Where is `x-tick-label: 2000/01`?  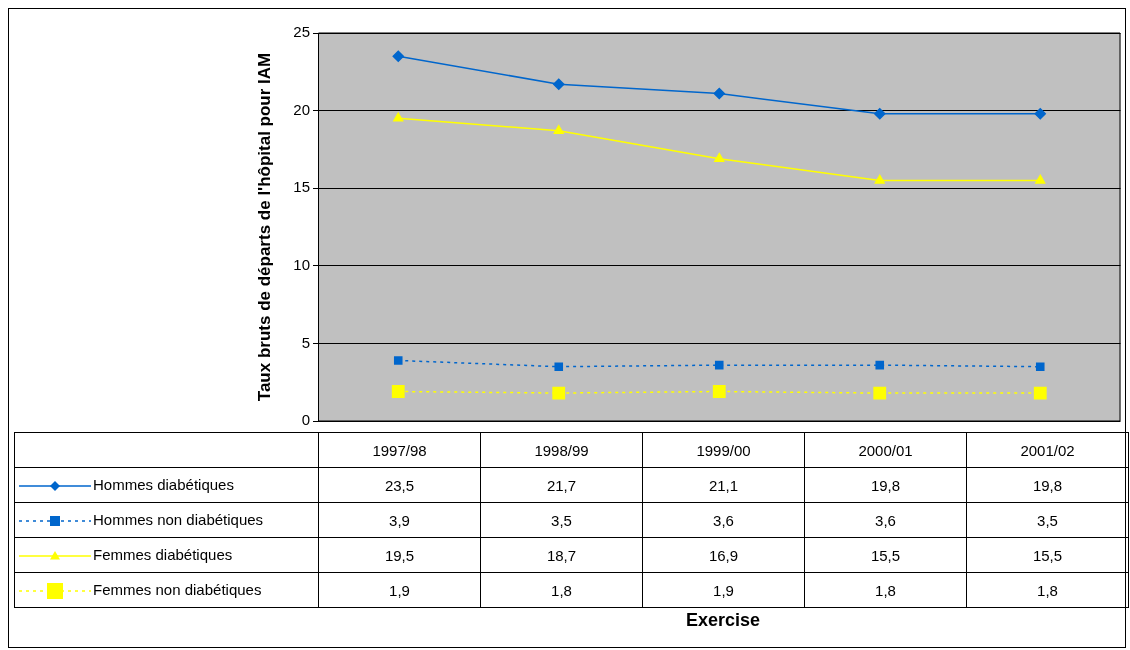
x-tick-label: 2000/01 is located at coordinates (885, 450).